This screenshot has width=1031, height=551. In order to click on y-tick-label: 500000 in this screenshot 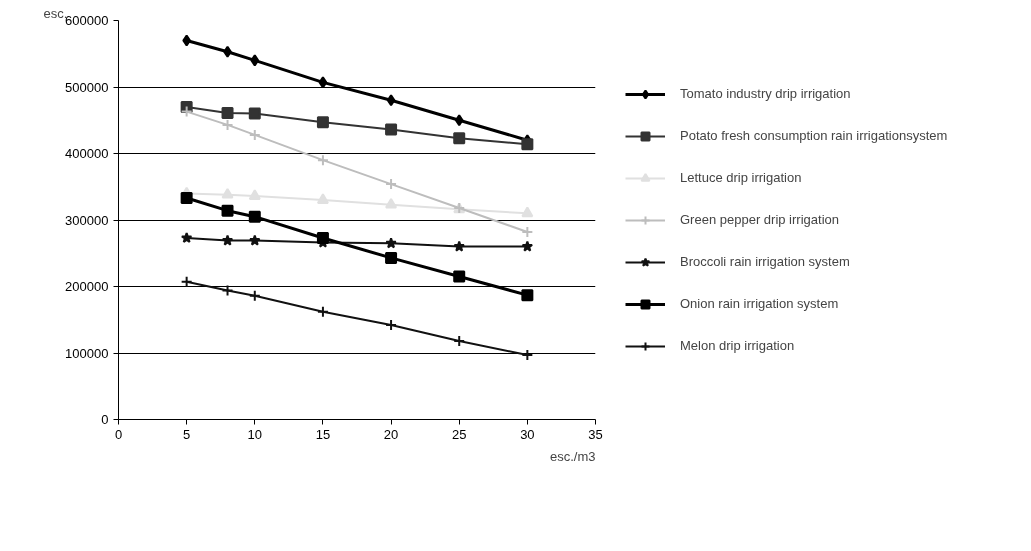, I will do `click(87, 87)`.